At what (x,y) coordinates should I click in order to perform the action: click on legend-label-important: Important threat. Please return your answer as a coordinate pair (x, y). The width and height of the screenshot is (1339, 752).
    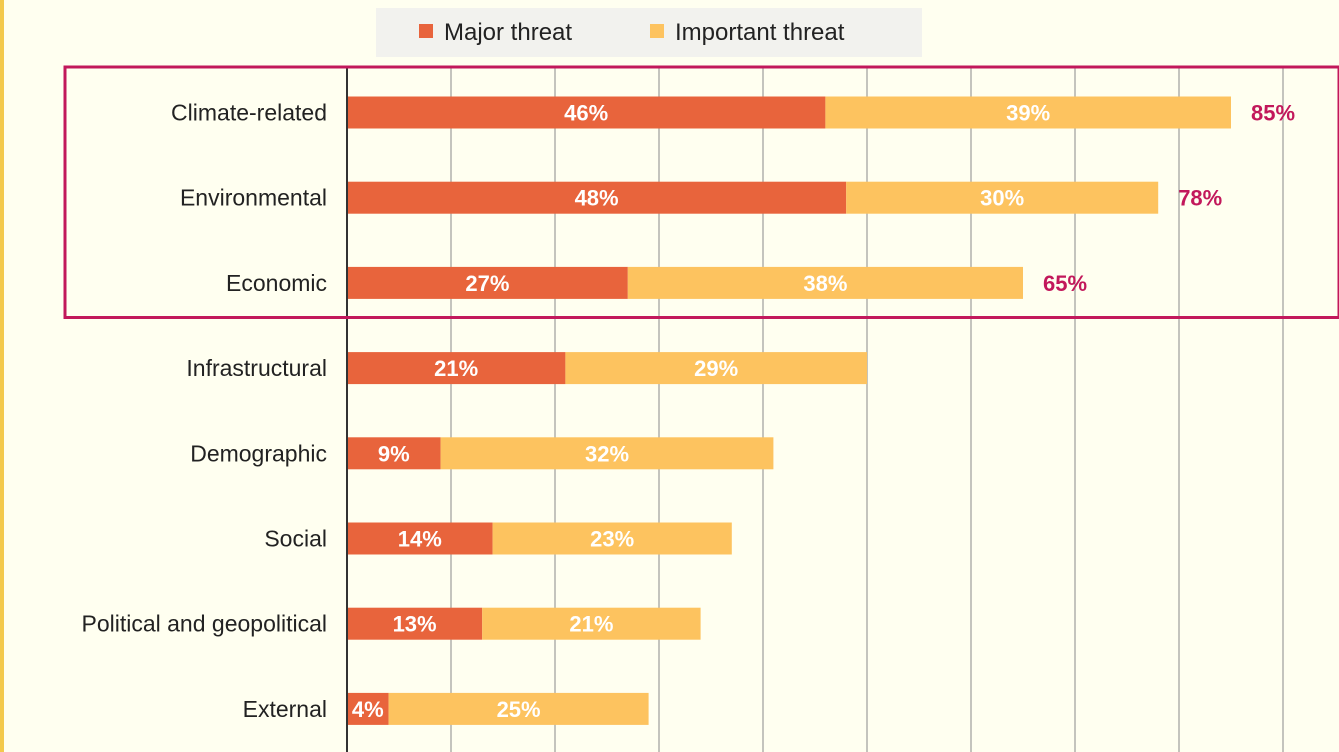
    Looking at the image, I should click on (760, 32).